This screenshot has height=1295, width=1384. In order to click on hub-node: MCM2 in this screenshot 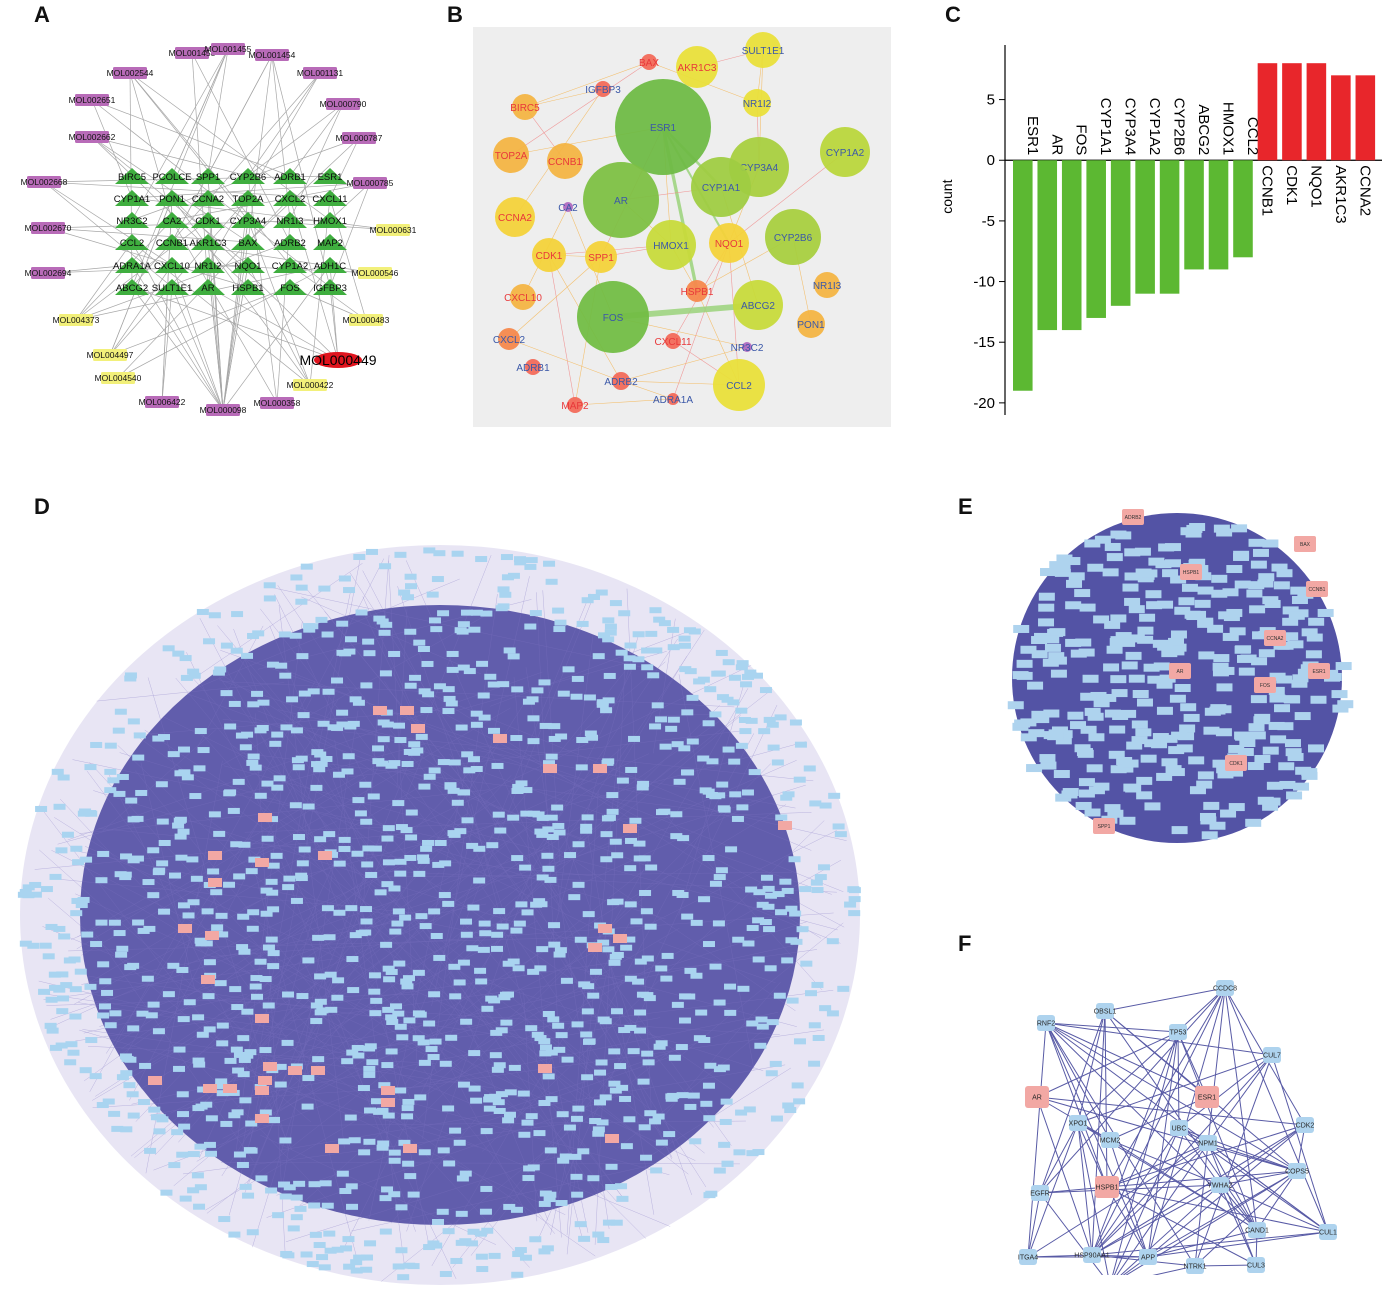, I will do `click(1110, 1140)`.